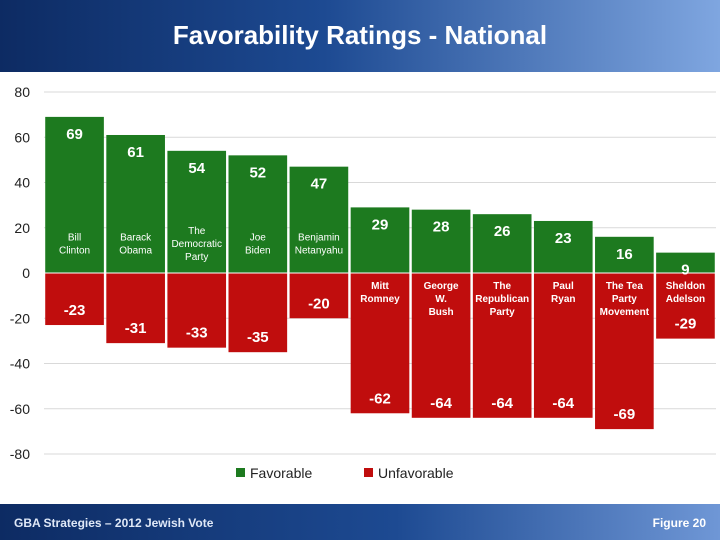  What do you see at coordinates (679, 523) in the screenshot?
I see `figure-number: Figure 20` at bounding box center [679, 523].